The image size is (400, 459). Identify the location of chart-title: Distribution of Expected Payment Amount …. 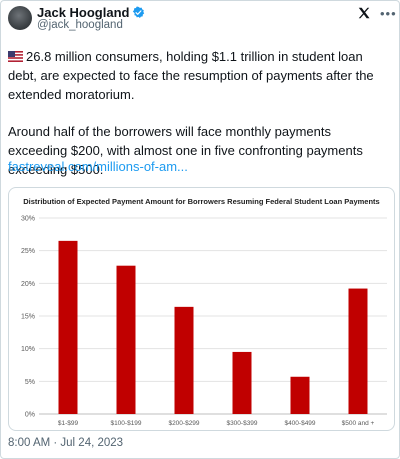
(201, 201).